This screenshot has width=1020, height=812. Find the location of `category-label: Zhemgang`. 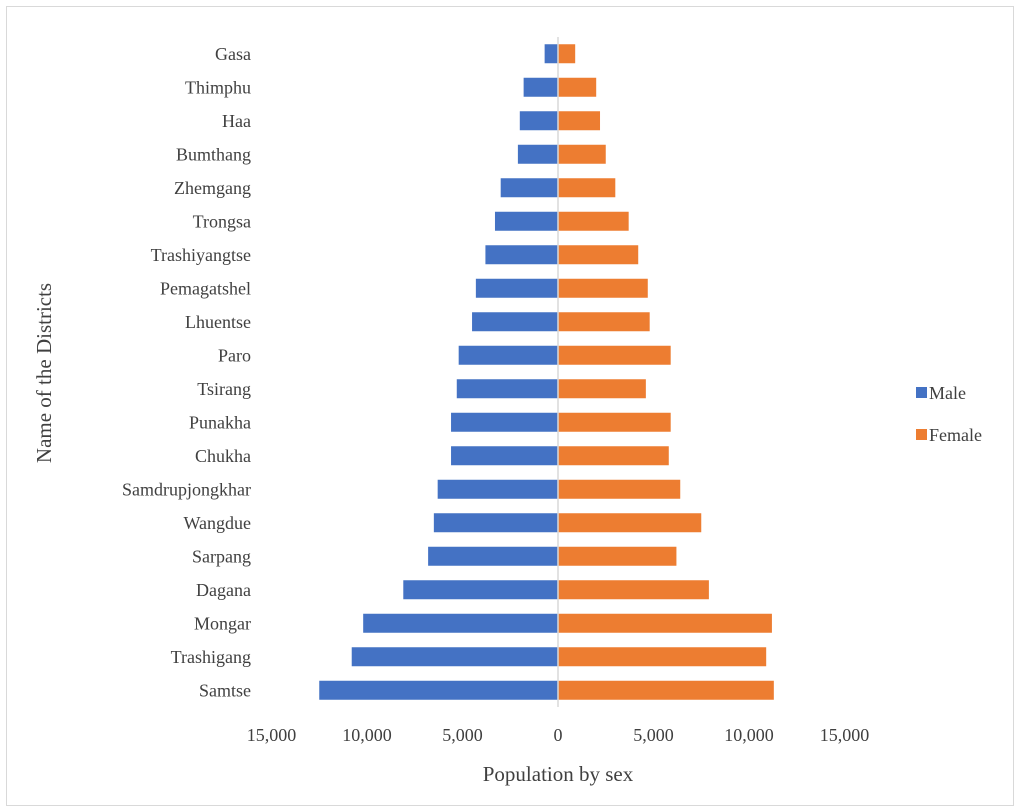

category-label: Zhemgang is located at coordinates (212, 188).